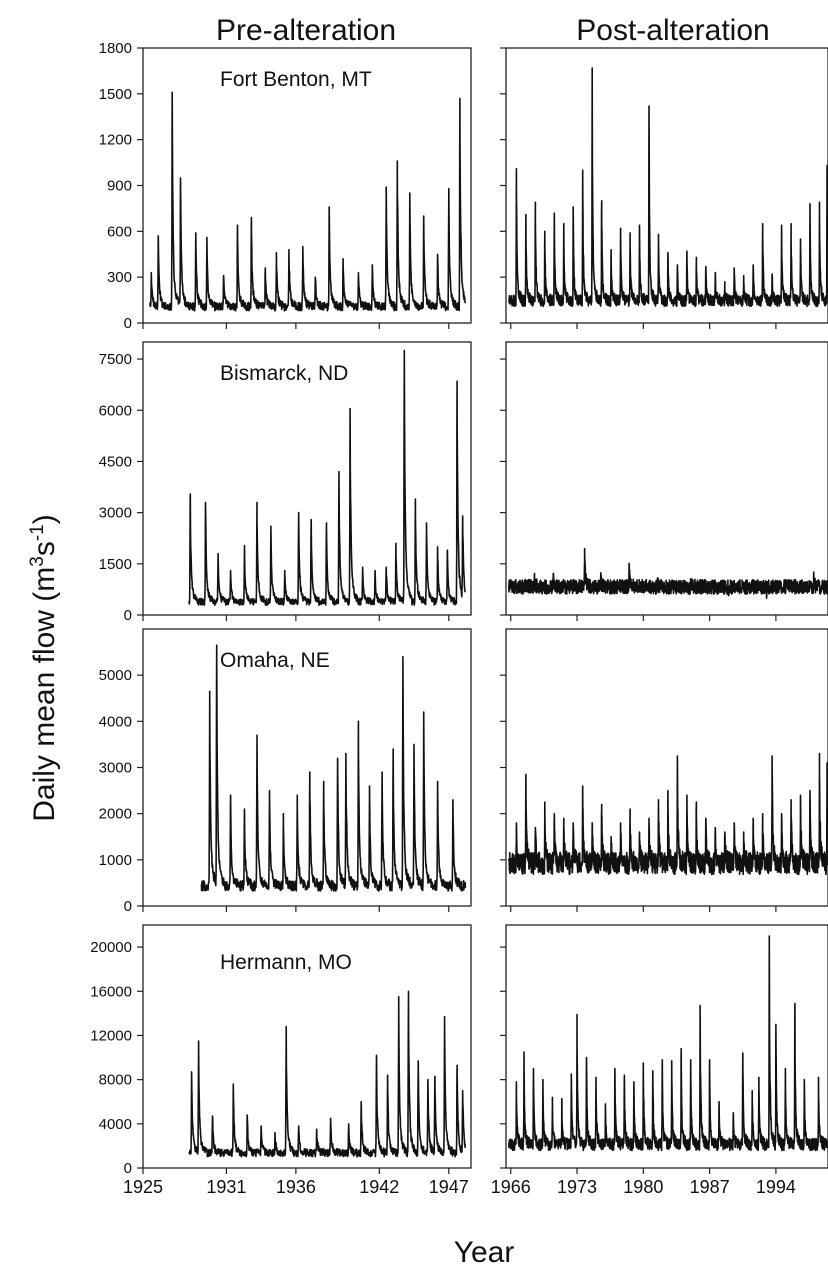  I want to click on station-label: Fort Benton, MT, so click(296, 79).